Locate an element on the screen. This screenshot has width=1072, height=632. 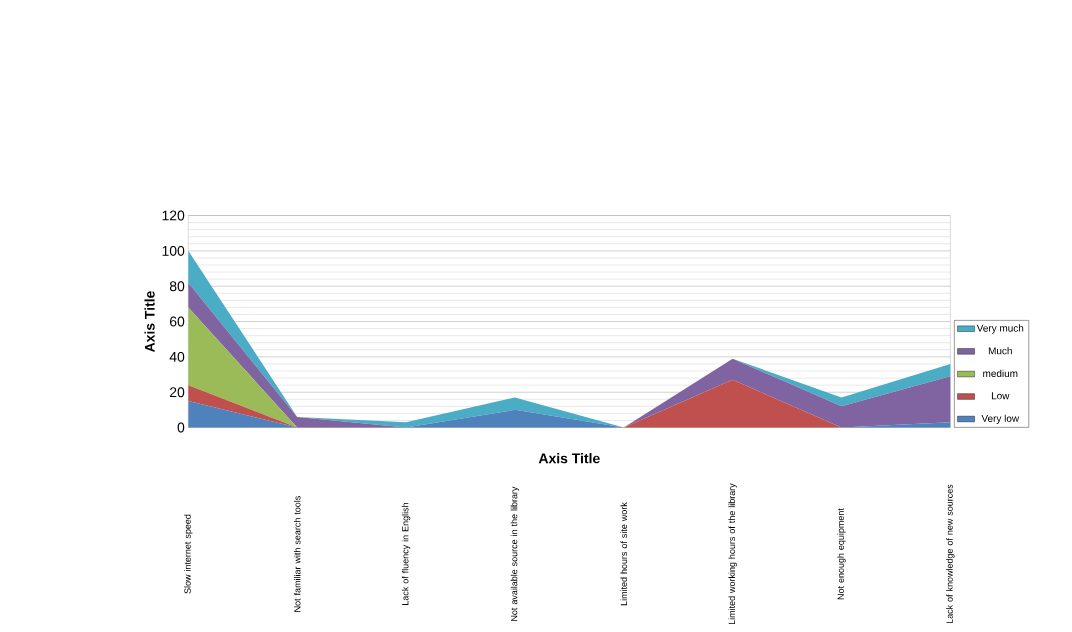
y-tick-label: 80 is located at coordinates (177, 286).